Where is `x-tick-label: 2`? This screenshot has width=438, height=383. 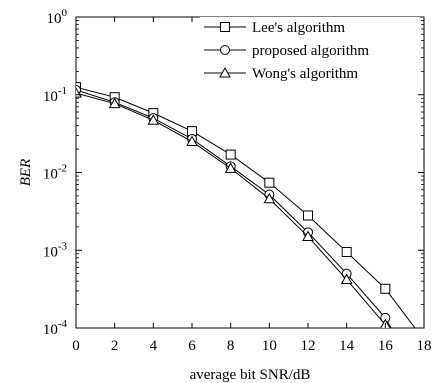
x-tick-label: 2 is located at coordinates (115, 346).